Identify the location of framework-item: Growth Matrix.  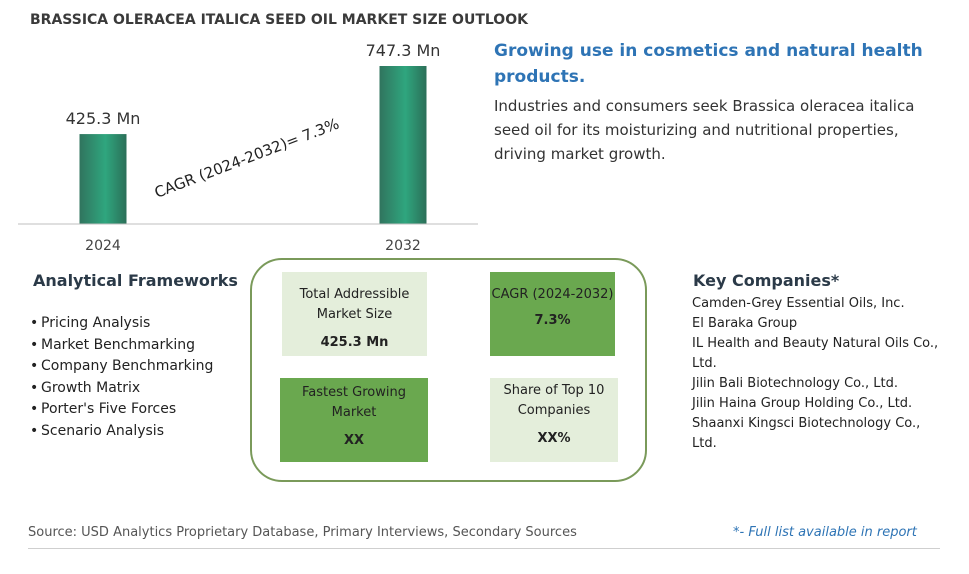
(121, 389).